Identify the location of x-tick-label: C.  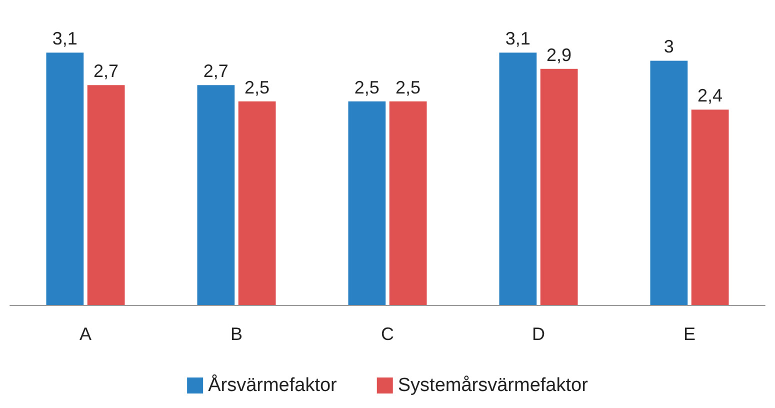
(387, 334).